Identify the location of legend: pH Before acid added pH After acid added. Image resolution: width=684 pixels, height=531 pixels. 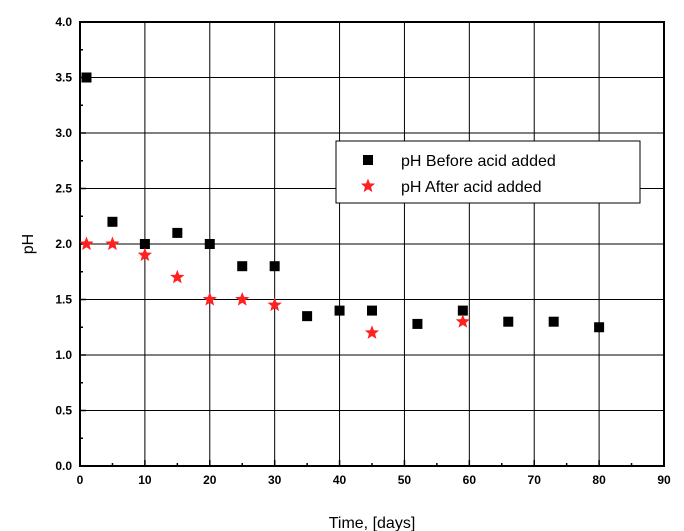
(488, 172).